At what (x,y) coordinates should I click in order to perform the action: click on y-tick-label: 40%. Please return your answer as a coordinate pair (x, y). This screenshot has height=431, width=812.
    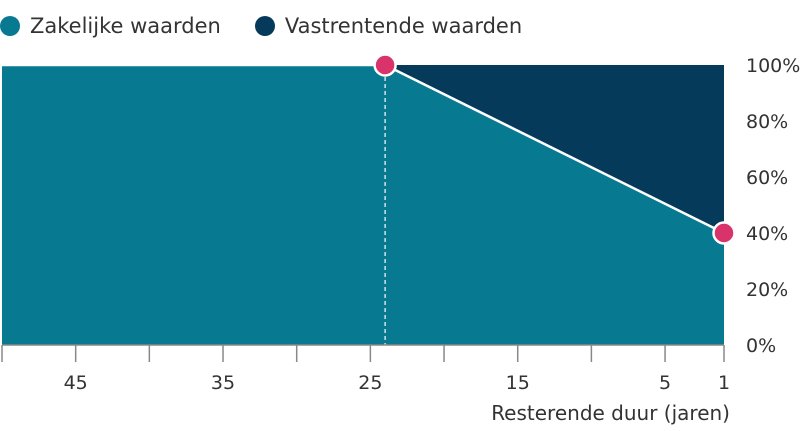
    Looking at the image, I should click on (767, 234).